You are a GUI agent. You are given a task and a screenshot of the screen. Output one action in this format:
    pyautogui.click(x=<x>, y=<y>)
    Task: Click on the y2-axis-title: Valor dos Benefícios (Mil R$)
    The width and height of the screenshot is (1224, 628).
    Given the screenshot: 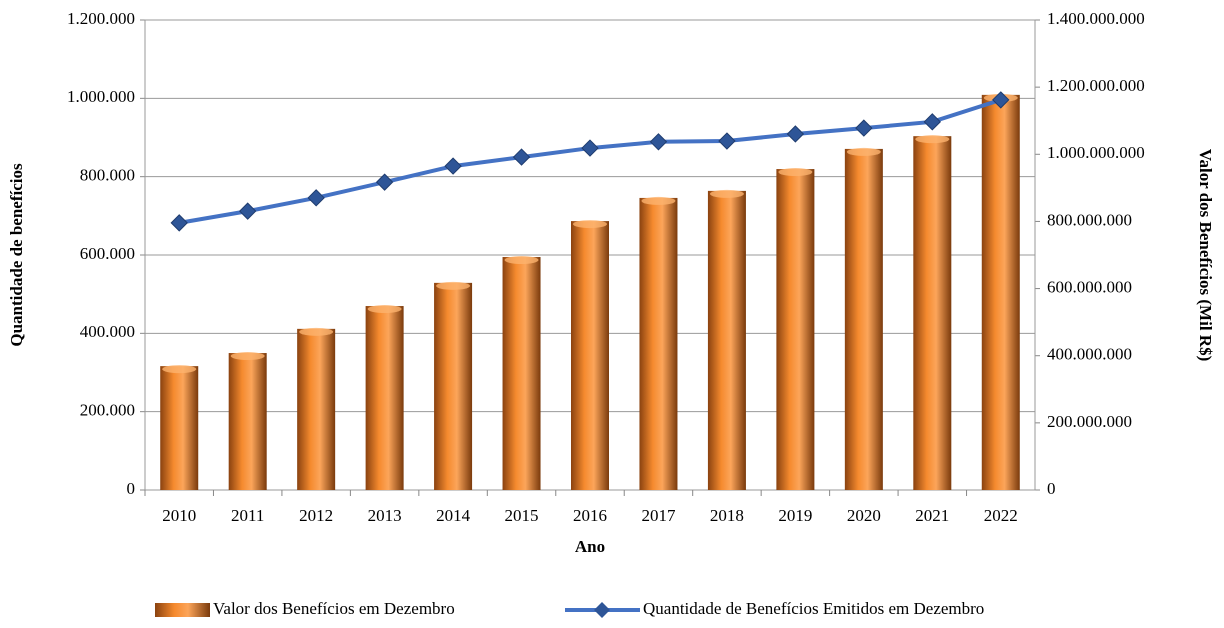 What is the action you would take?
    pyautogui.click(x=1205, y=255)
    